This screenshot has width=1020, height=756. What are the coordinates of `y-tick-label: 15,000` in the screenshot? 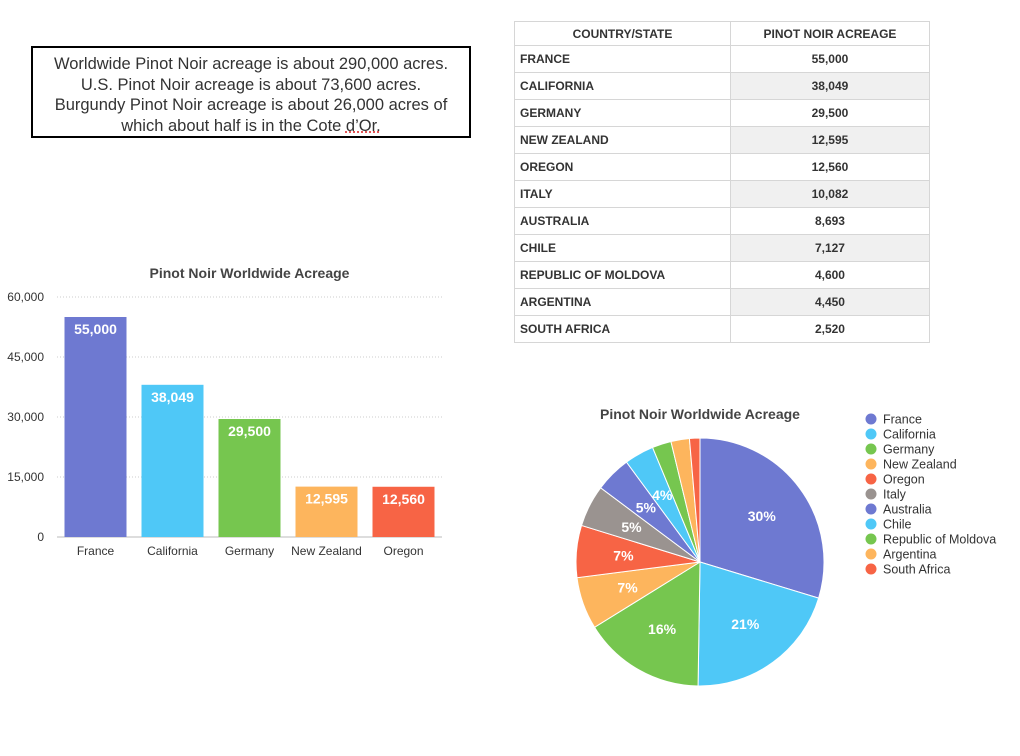 It's located at (25, 477).